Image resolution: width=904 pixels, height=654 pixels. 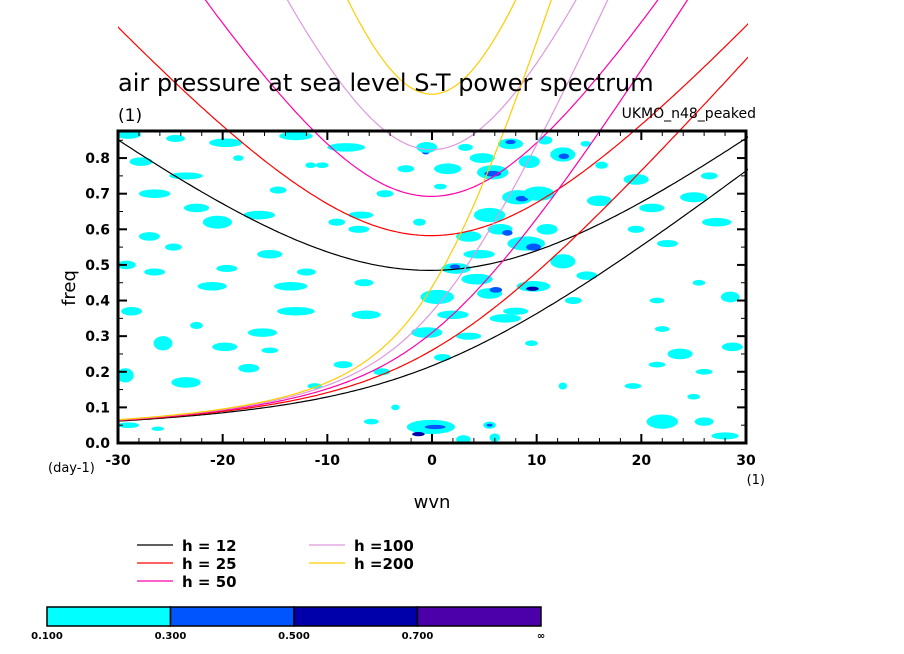 What do you see at coordinates (223, 461) in the screenshot?
I see `x-tick-label: -20` at bounding box center [223, 461].